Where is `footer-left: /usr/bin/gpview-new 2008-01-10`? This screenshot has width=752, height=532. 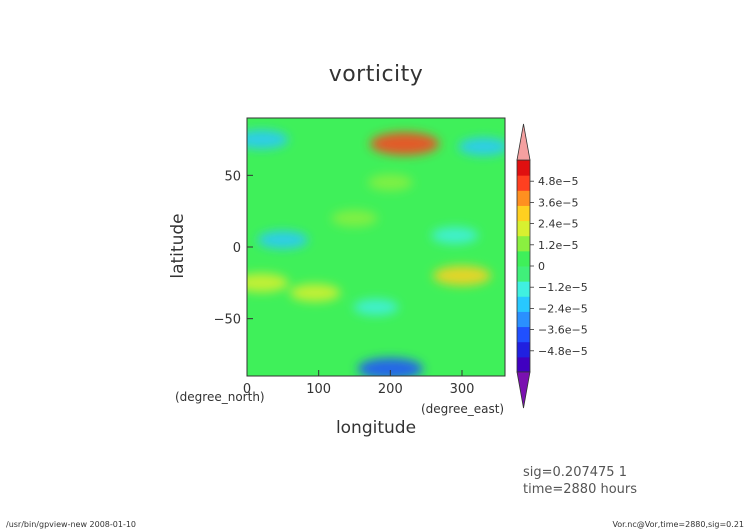
footer-left: /usr/bin/gpview-new 2008-01-10 is located at coordinates (71, 524).